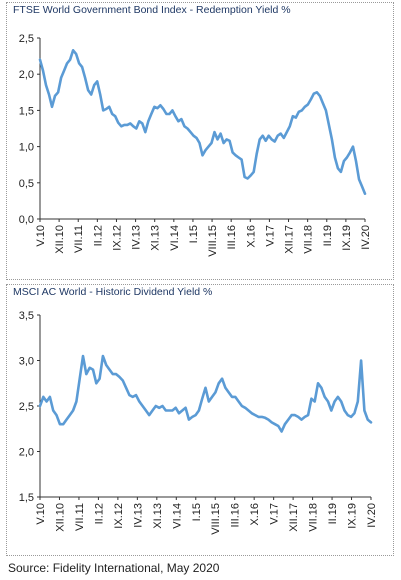 Image resolution: width=401 pixels, height=580 pixels. Describe the element at coordinates (26, 220) in the screenshot. I see `bond-yield-y-tick-label: 0,0` at that location.